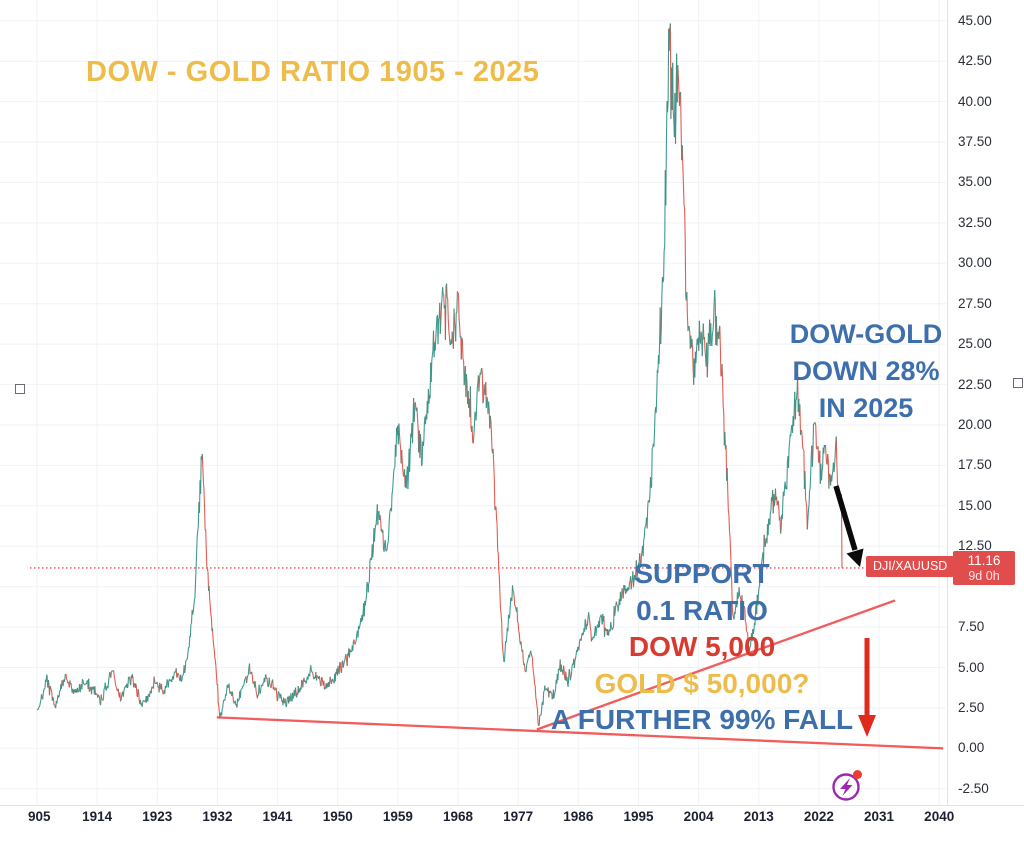  Describe the element at coordinates (975, 20) in the screenshot. I see `y-axis-label: 45.00` at that location.